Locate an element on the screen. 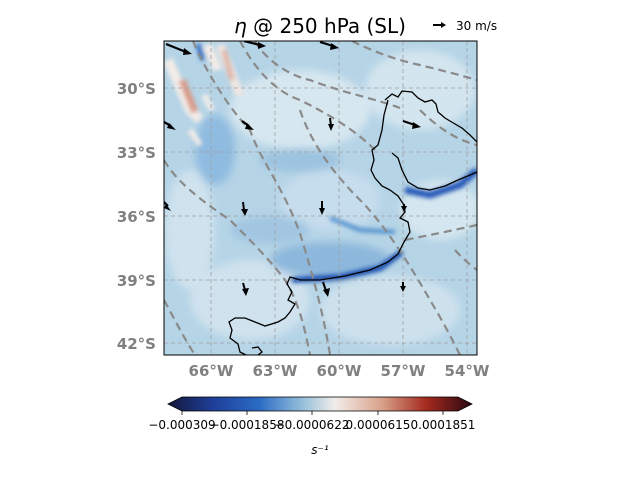  quiver-key: 30 m/s is located at coordinates (465, 26).